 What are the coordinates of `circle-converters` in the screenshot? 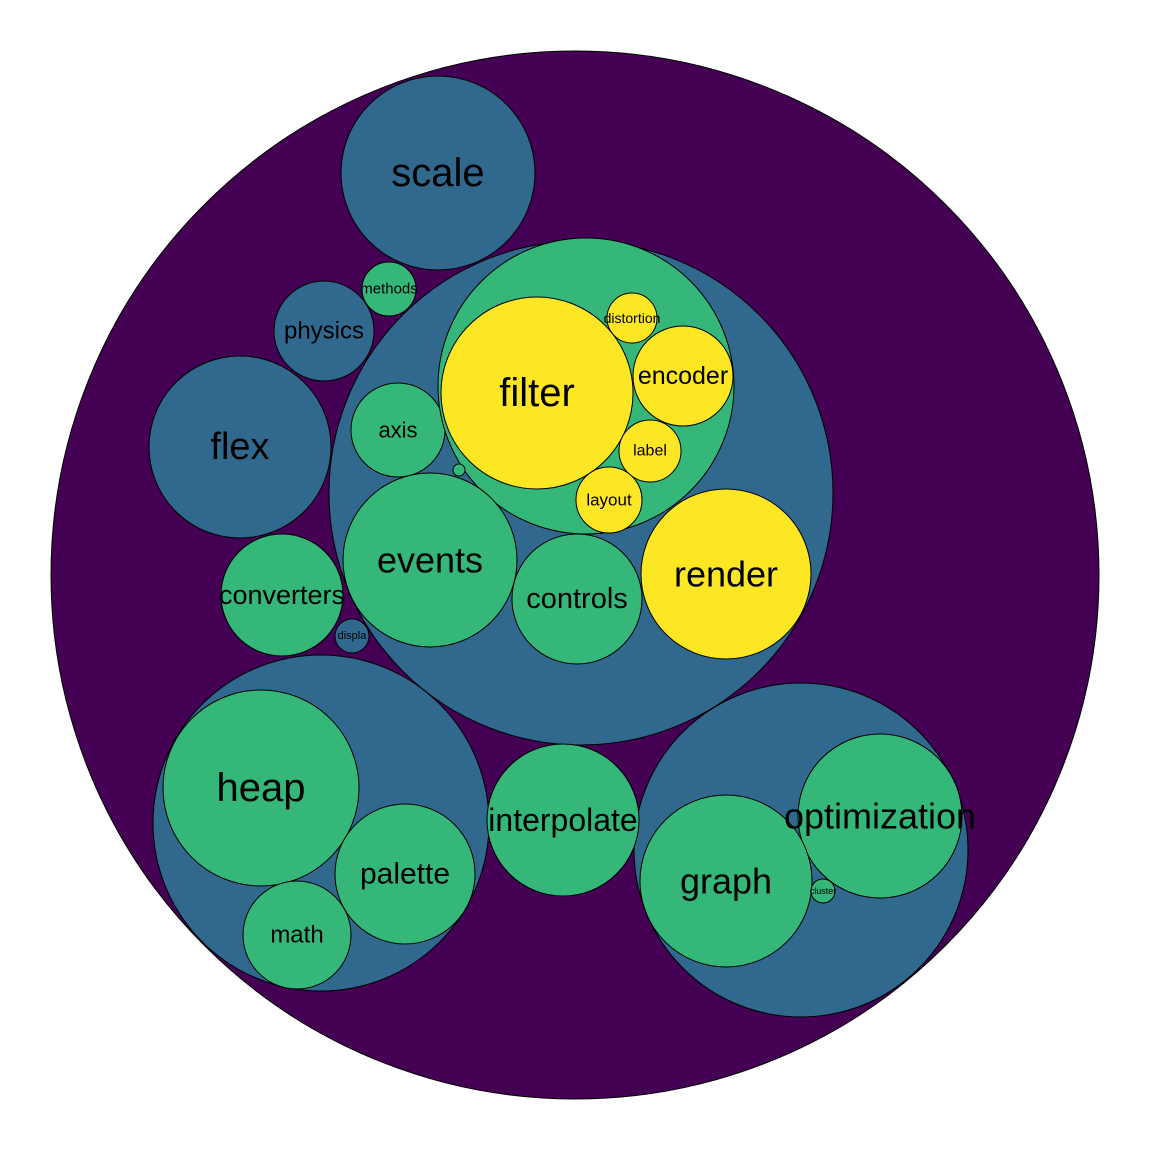 It's located at (282, 595).